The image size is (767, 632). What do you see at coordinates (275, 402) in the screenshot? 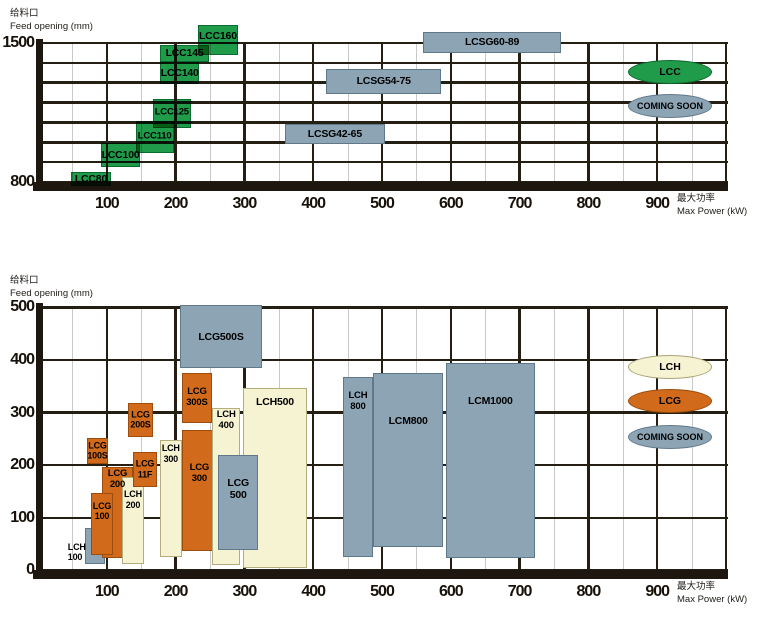
I see `model-label-line: LCH500` at bounding box center [275, 402].